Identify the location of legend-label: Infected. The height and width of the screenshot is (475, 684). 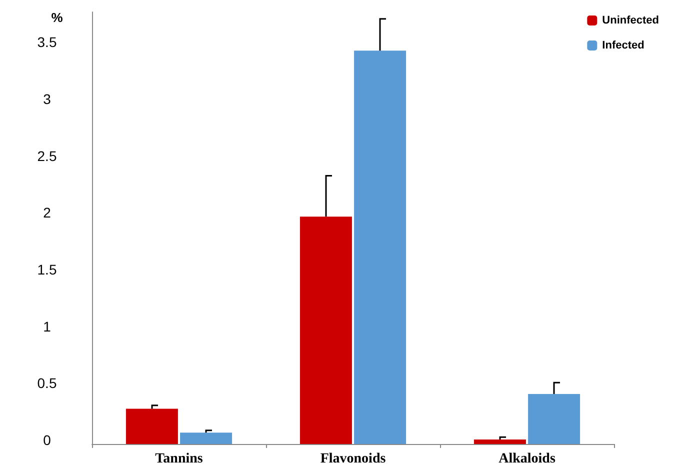
(623, 46).